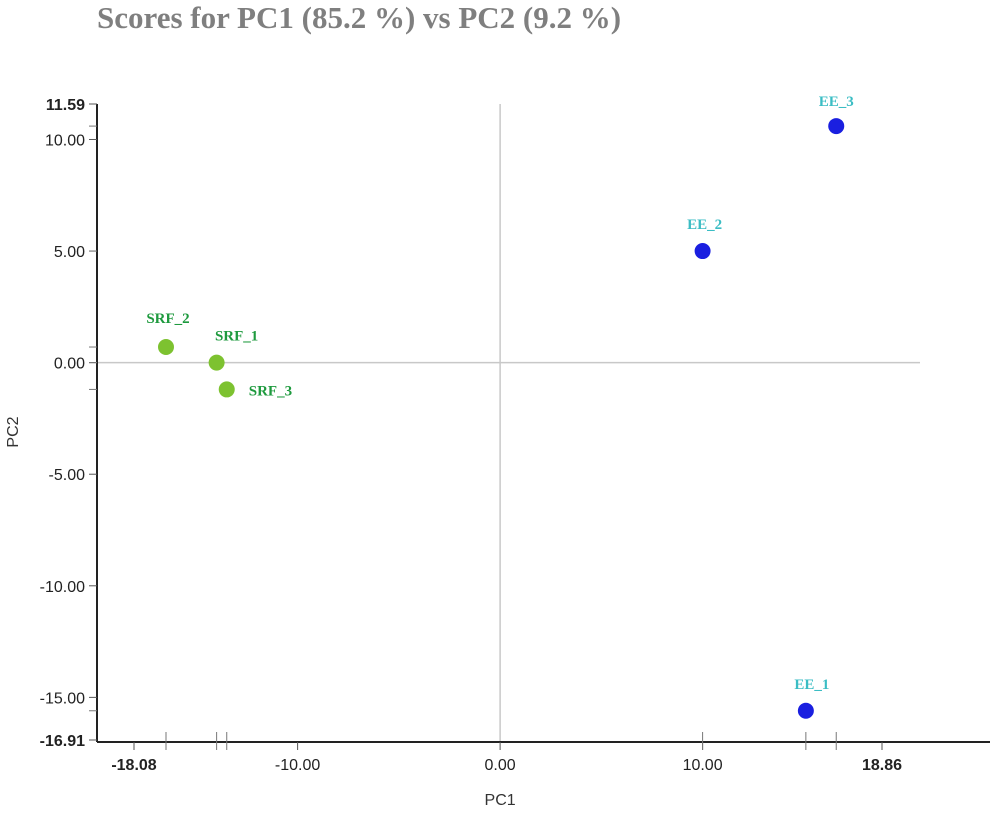 This screenshot has height=813, width=1000. Describe the element at coordinates (811, 685) in the screenshot. I see `data-point-label: EE_1` at that location.